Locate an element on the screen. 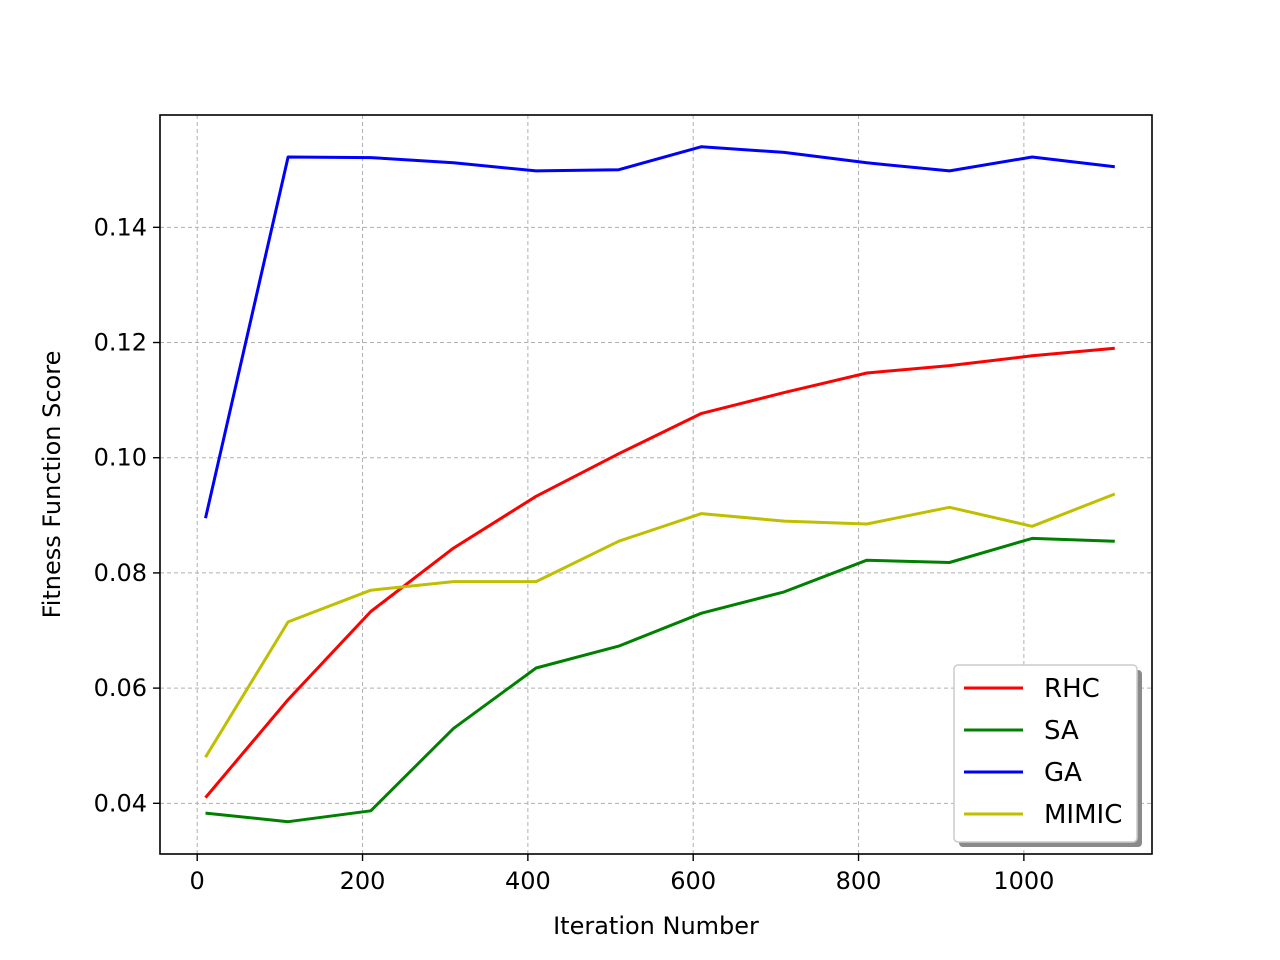 The width and height of the screenshot is (1280, 960). x-tick-label: 800 is located at coordinates (859, 881).